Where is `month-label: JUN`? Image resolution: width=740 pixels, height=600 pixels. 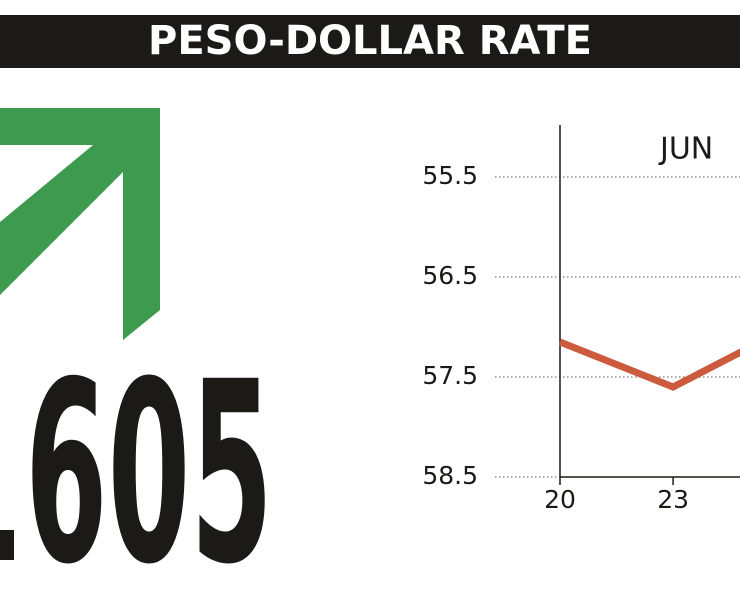 month-label: JUN is located at coordinates (685, 149).